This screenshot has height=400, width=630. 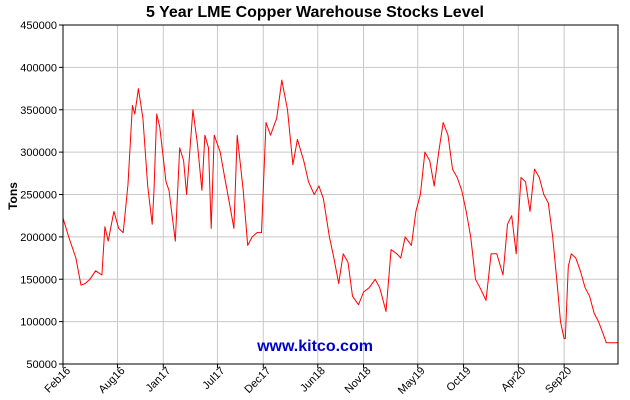 What do you see at coordinates (38, 68) in the screenshot?
I see `y-tick-label: 400000` at bounding box center [38, 68].